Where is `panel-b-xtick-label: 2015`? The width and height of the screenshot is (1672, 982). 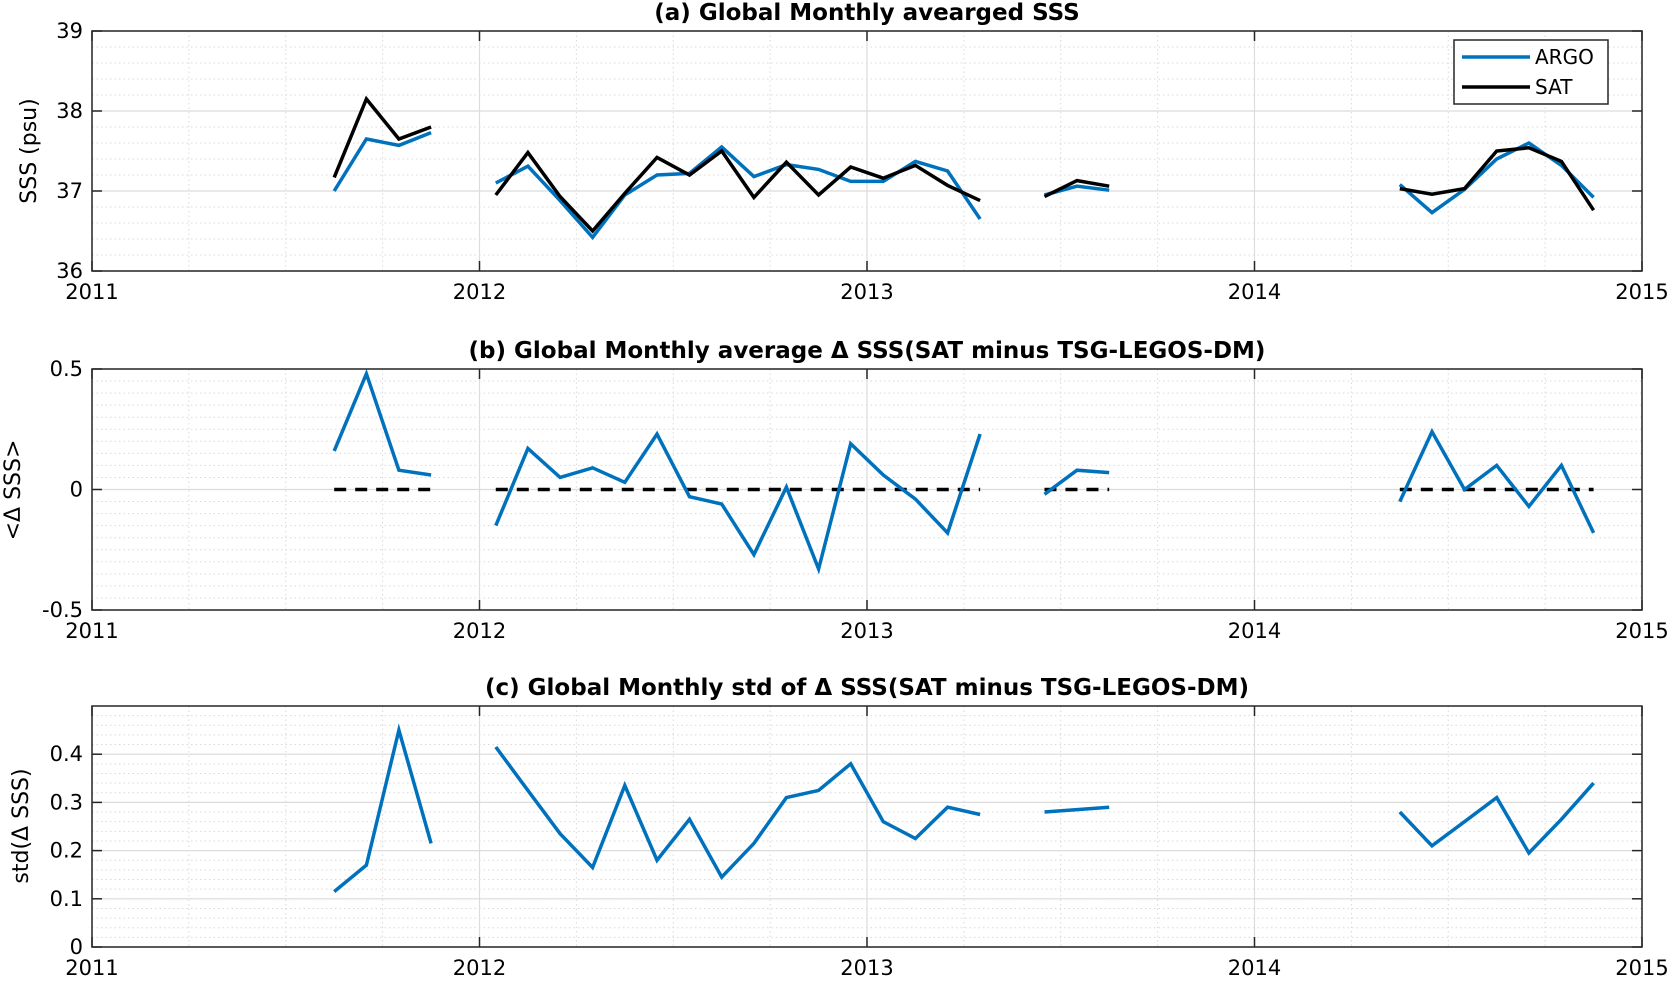 panel-b-xtick-label: 2015 is located at coordinates (1641, 631).